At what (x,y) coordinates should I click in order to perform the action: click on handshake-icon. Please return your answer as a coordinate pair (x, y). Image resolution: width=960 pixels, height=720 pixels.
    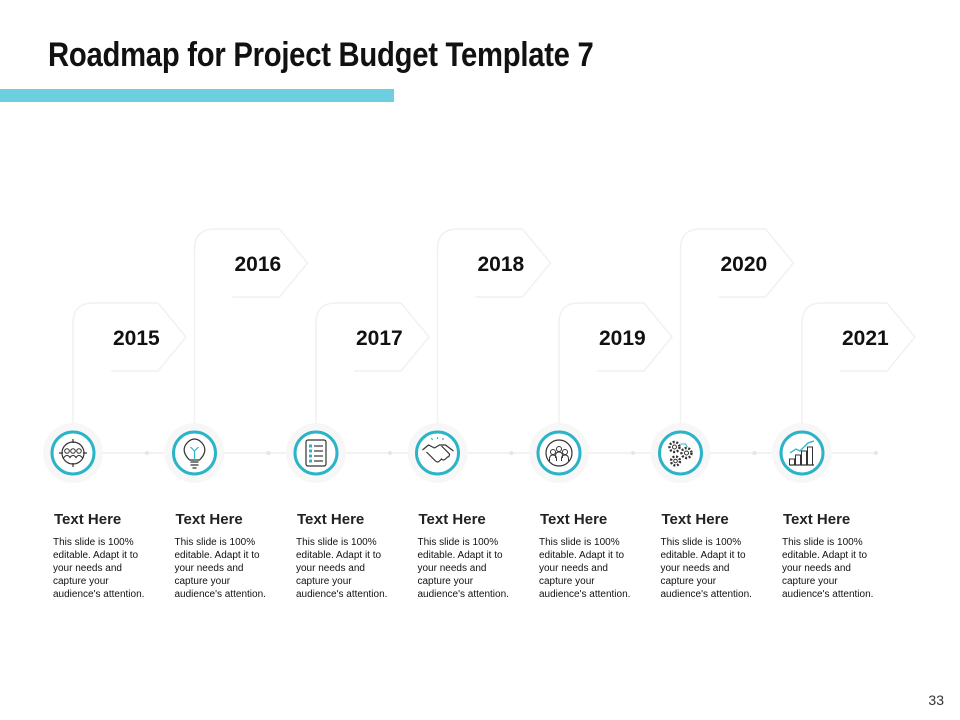
    Looking at the image, I should click on (438, 450).